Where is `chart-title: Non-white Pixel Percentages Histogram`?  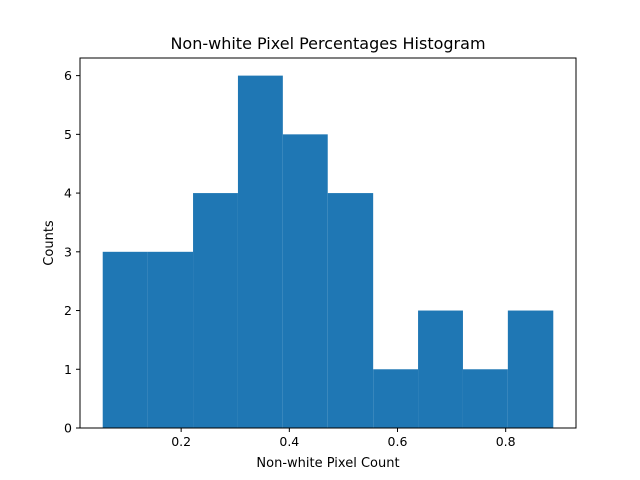 chart-title: Non-white Pixel Percentages Histogram is located at coordinates (327, 43).